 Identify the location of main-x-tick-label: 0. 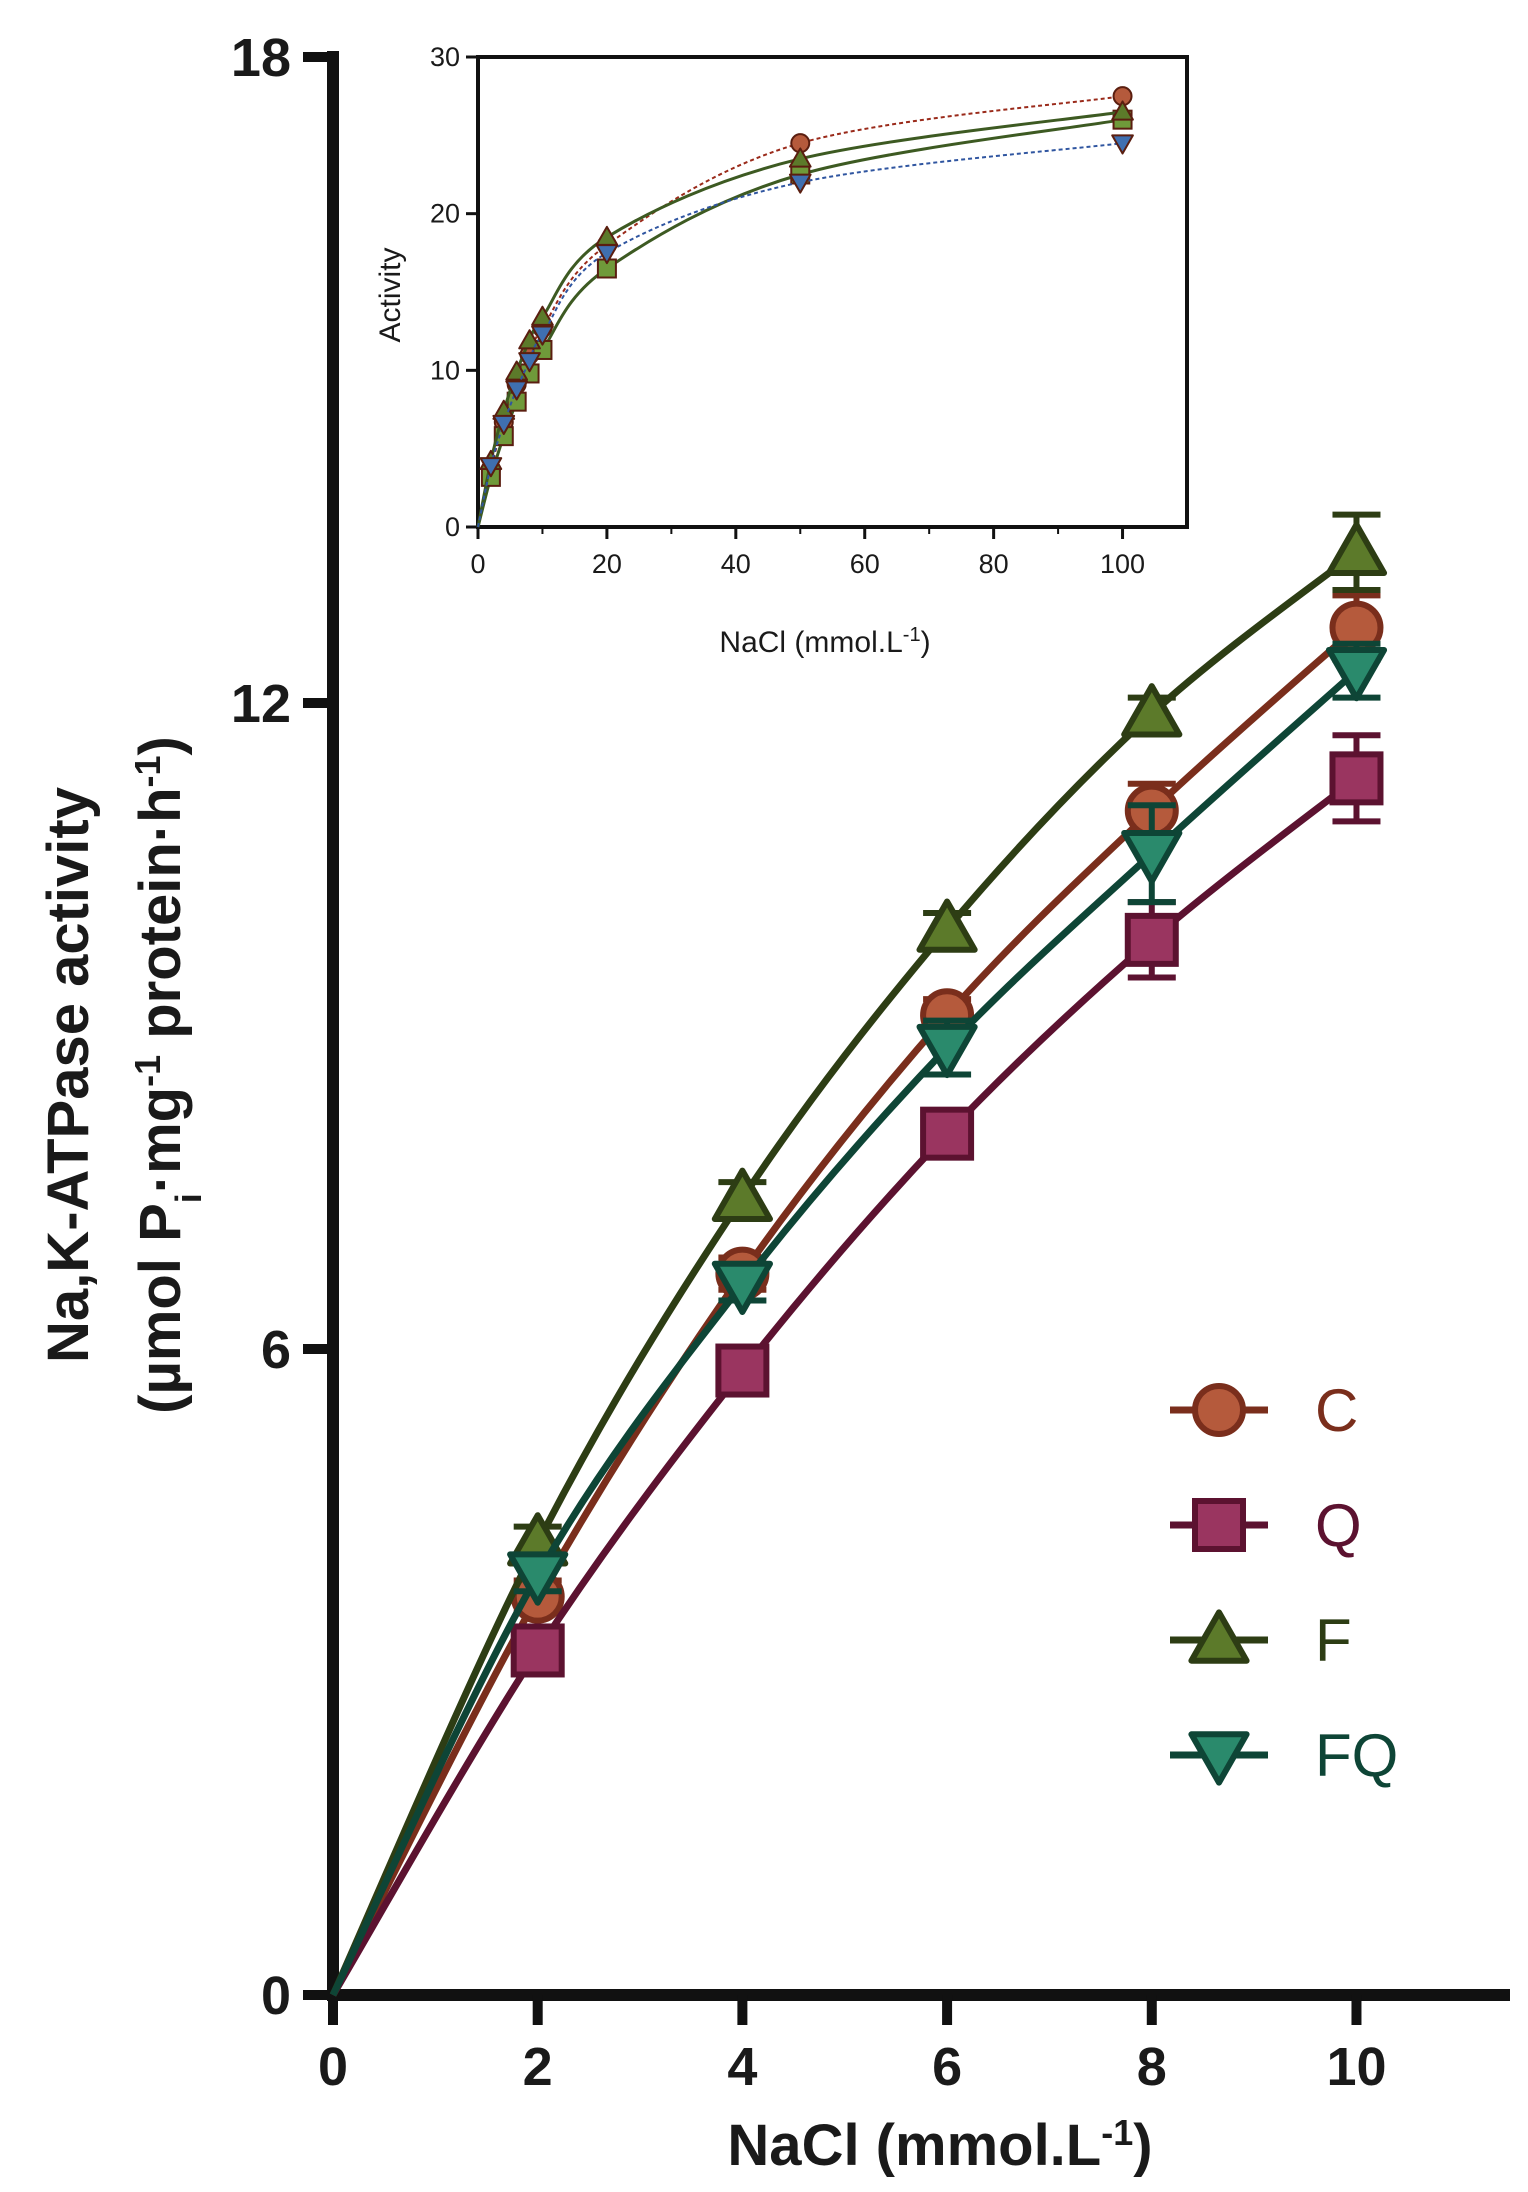
(333, 2067).